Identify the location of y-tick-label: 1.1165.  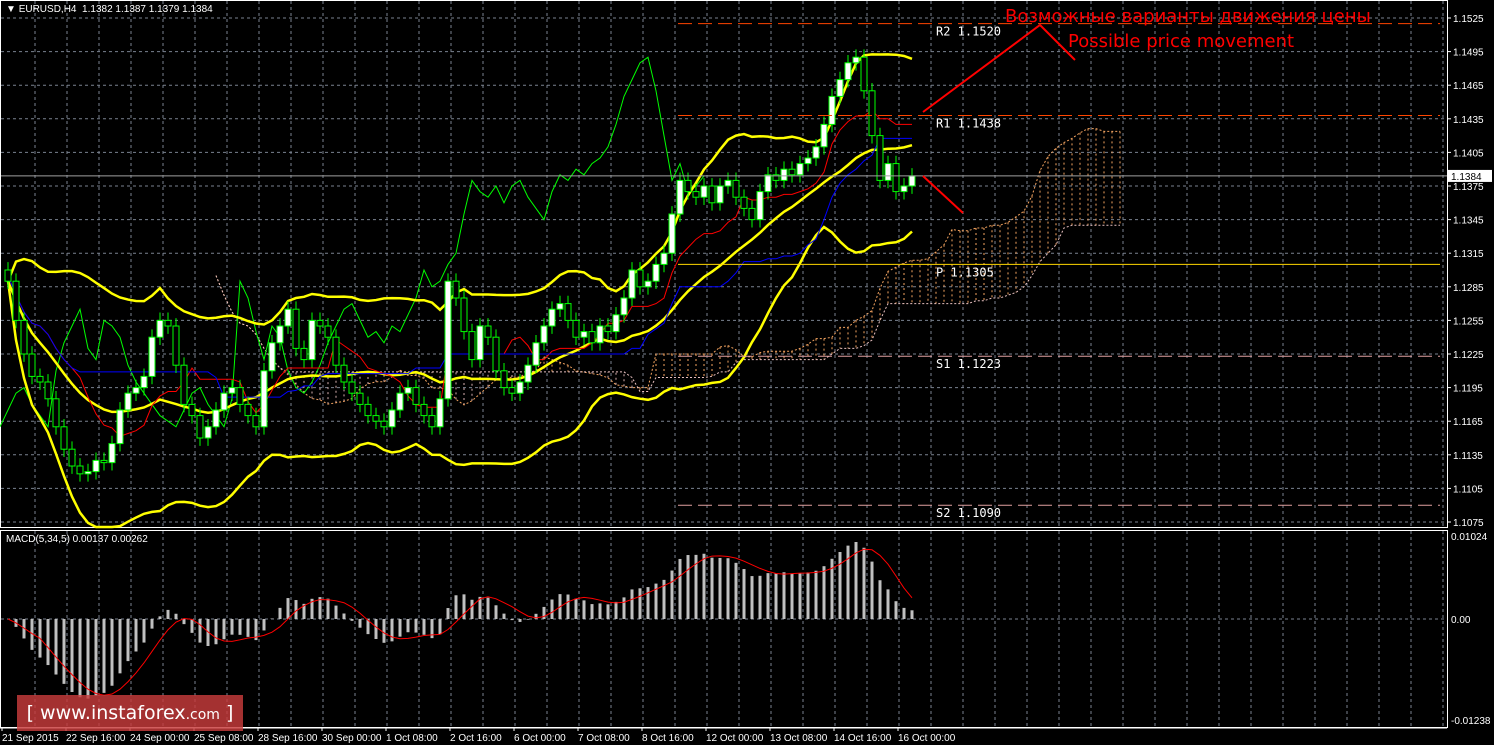
(1468, 422).